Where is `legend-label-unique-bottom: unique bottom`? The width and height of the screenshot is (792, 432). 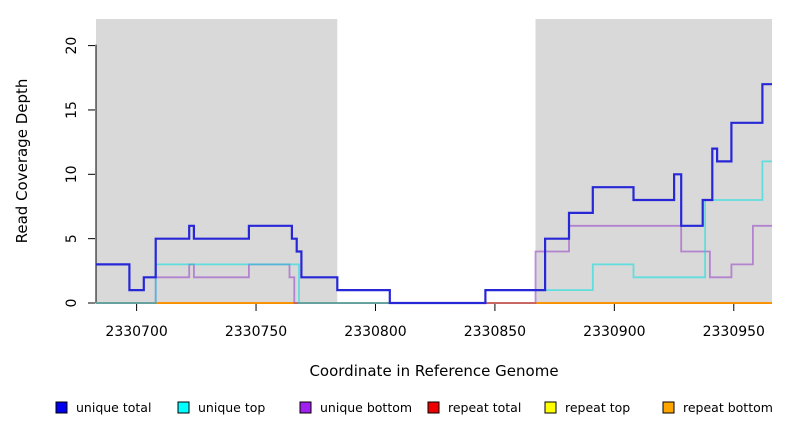 legend-label-unique-bottom: unique bottom is located at coordinates (366, 407).